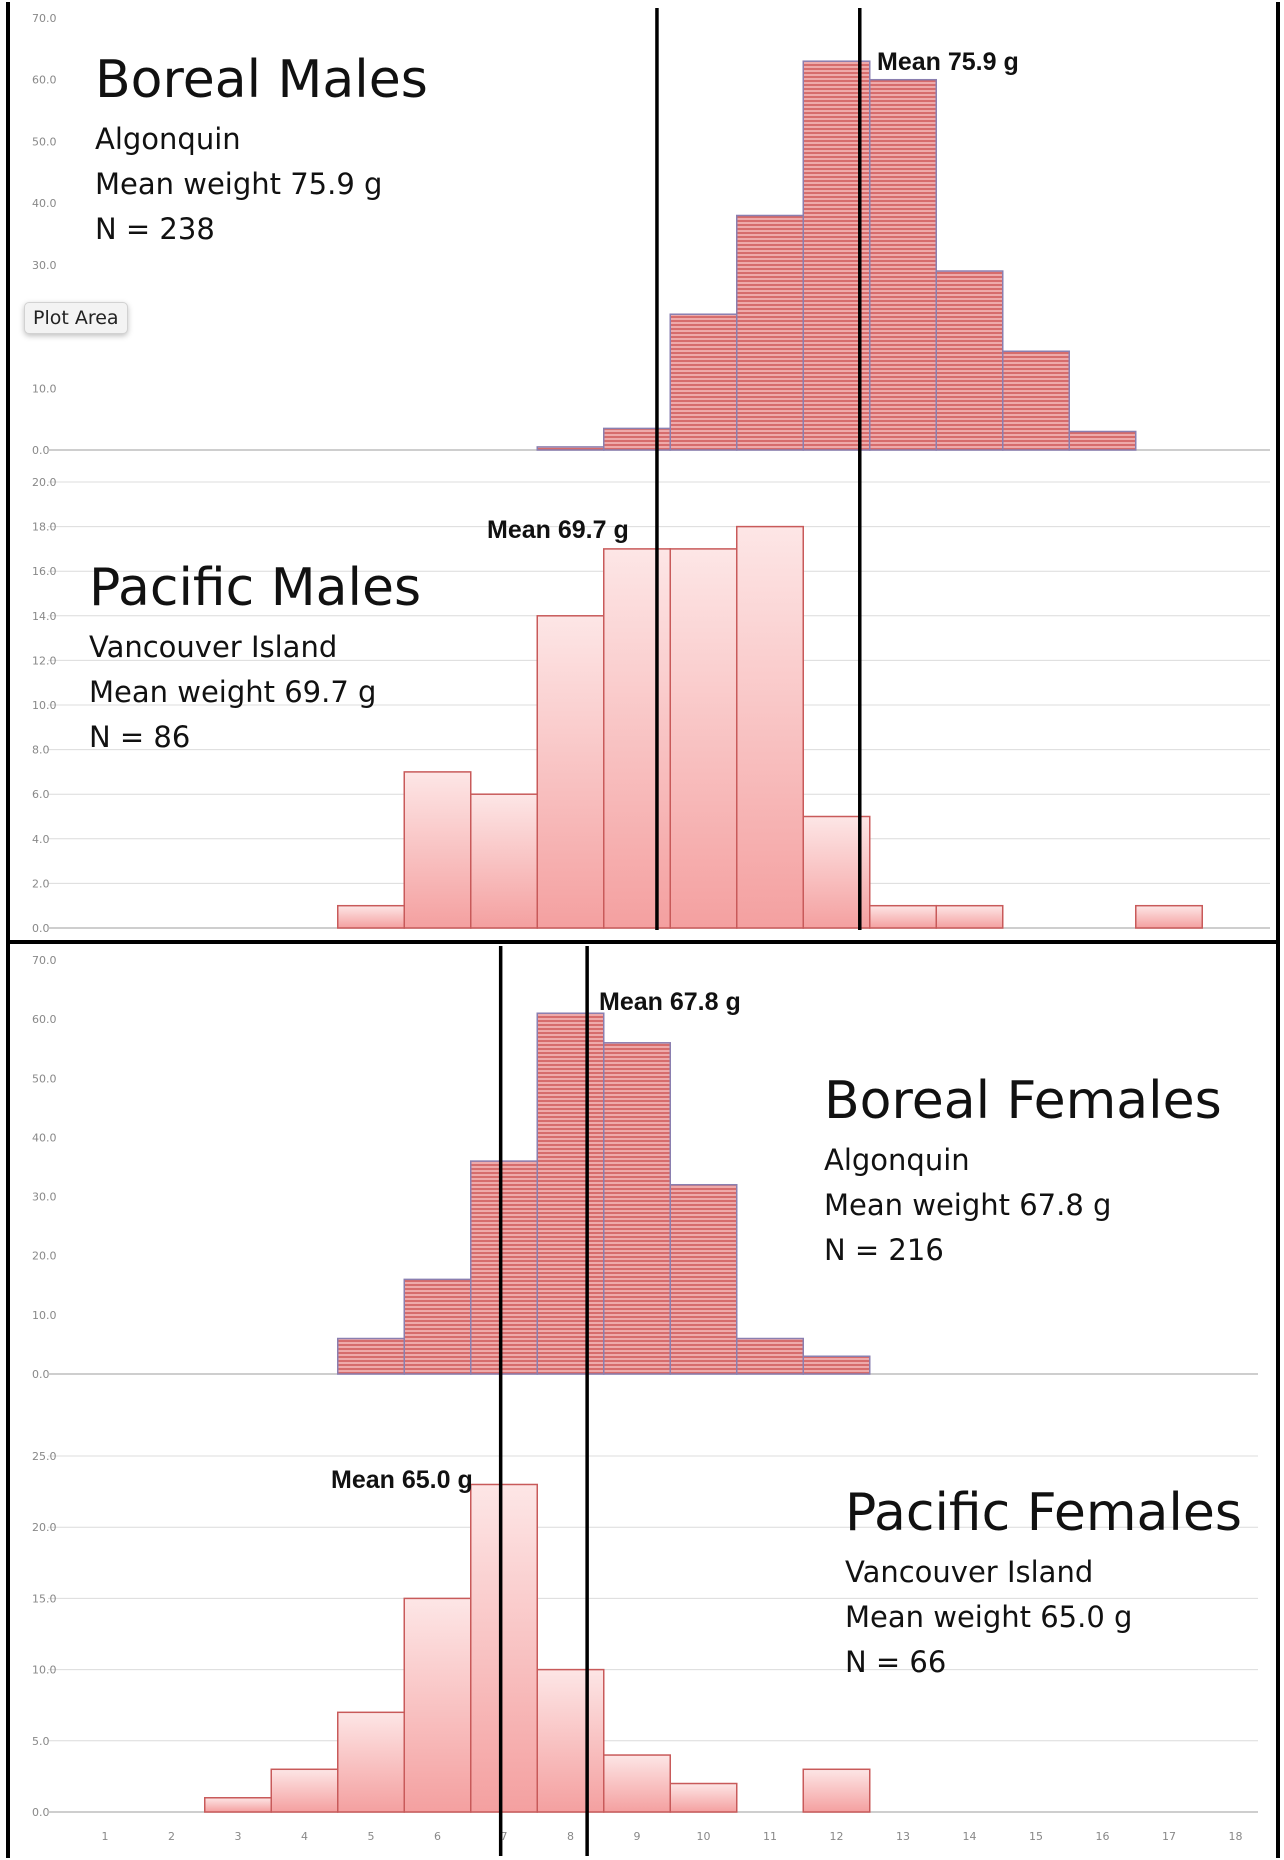 The image size is (1284, 1860). I want to click on y-tick-label: 25.0, so click(44, 1456).